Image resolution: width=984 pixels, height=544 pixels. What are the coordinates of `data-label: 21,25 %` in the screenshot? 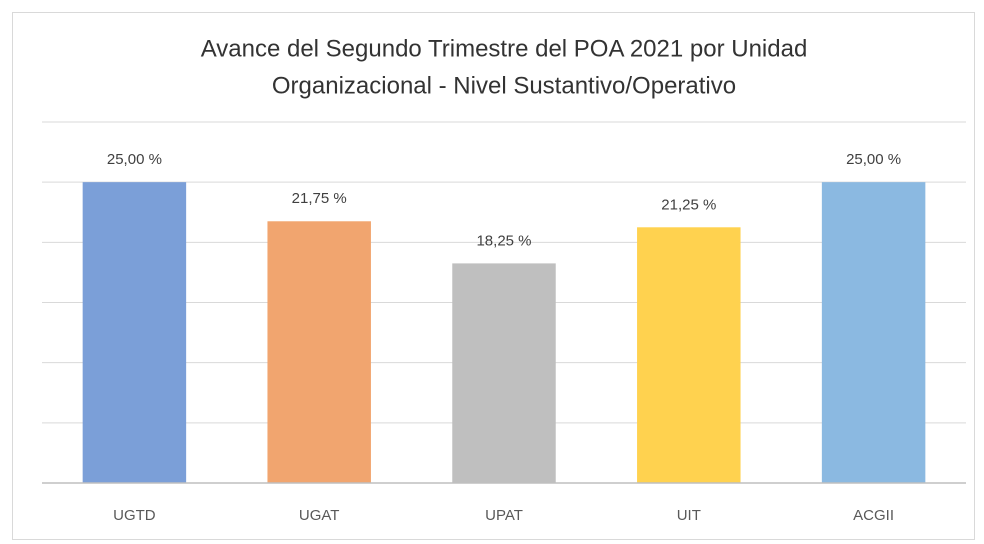 It's located at (688, 204).